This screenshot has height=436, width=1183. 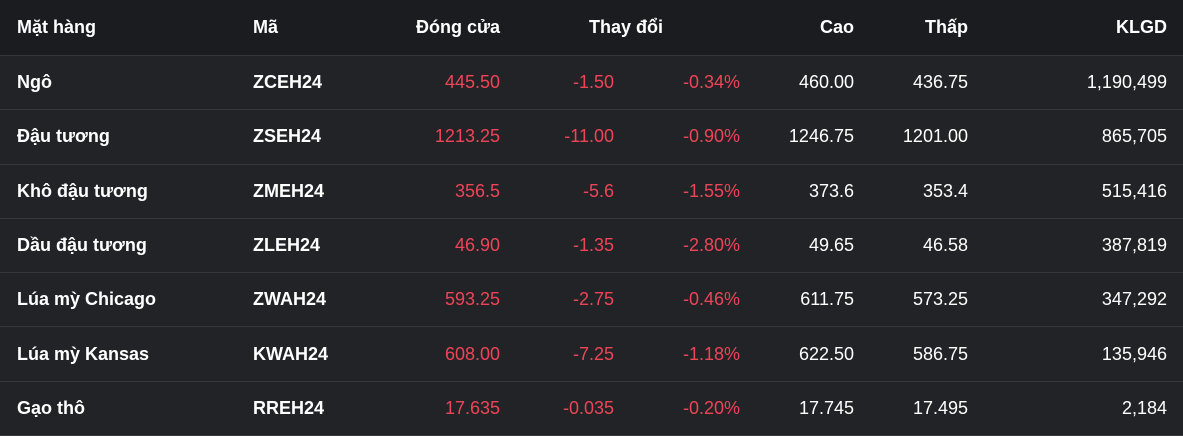 What do you see at coordinates (588, 407) in the screenshot?
I see `table-cell: -0.035` at bounding box center [588, 407].